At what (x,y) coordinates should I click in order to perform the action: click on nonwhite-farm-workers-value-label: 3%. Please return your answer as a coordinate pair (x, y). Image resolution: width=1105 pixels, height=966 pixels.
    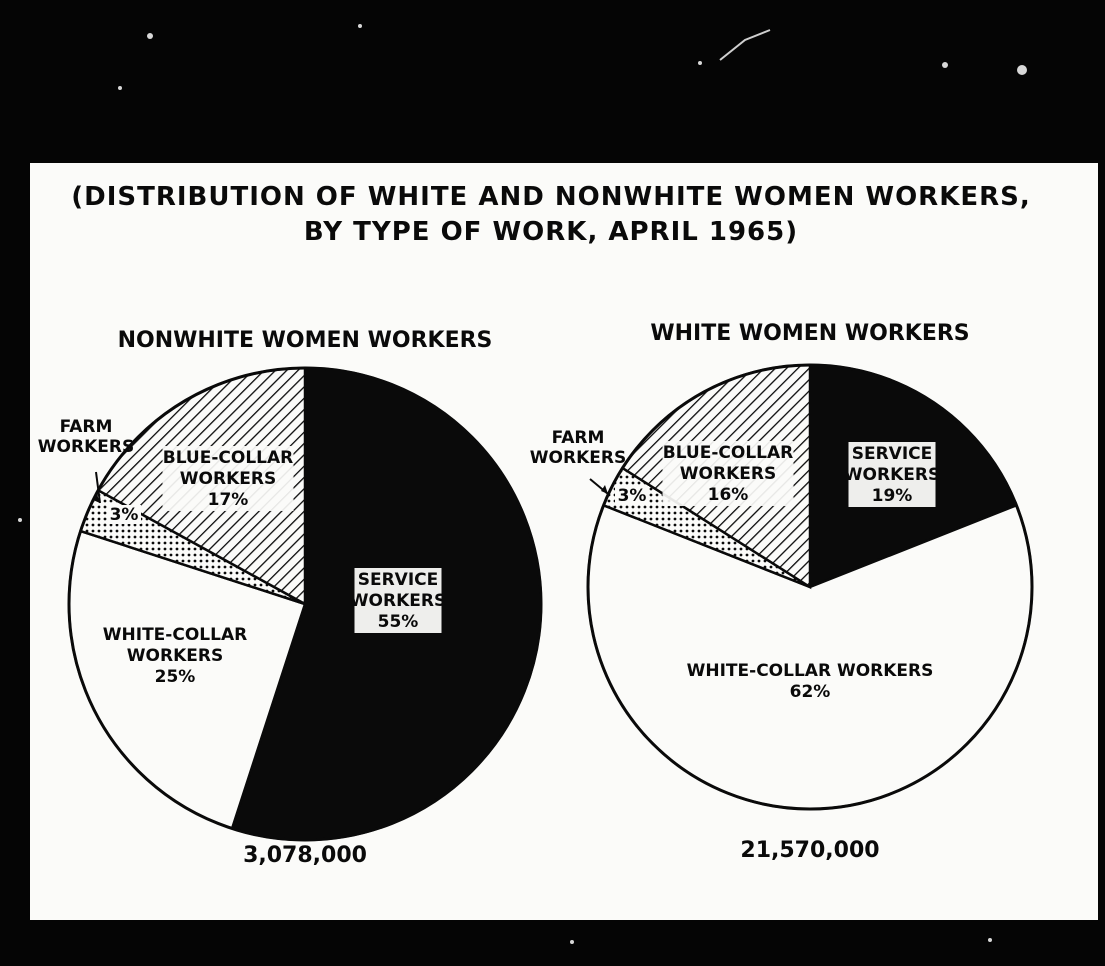
    Looking at the image, I should click on (124, 515).